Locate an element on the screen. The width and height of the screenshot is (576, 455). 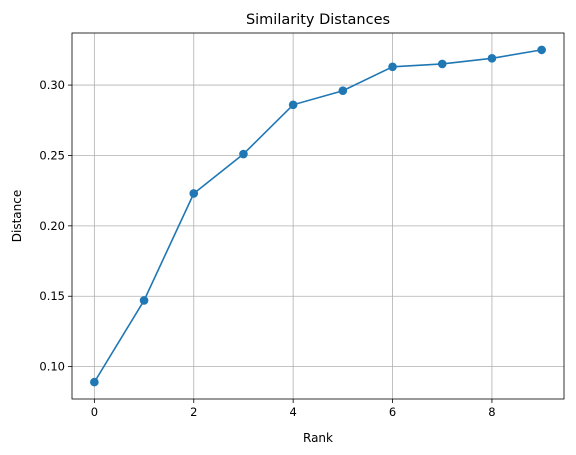
x-tick-label: 2 is located at coordinates (193, 412).